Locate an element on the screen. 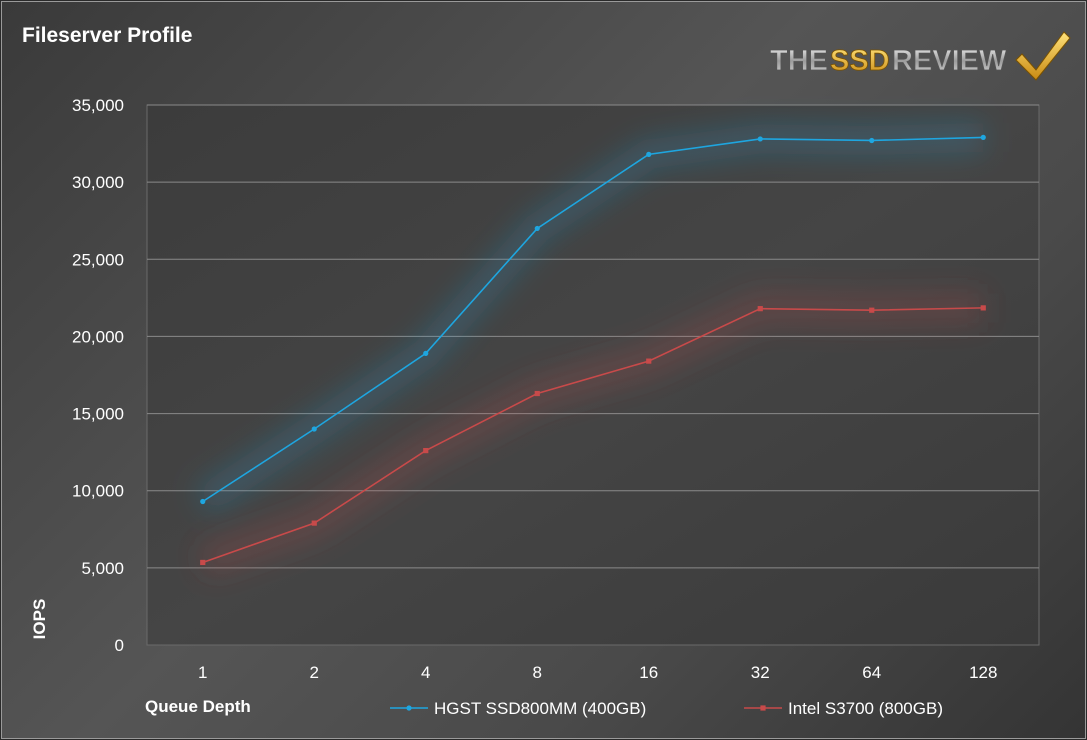  x-tick-label: 128 is located at coordinates (983, 672).